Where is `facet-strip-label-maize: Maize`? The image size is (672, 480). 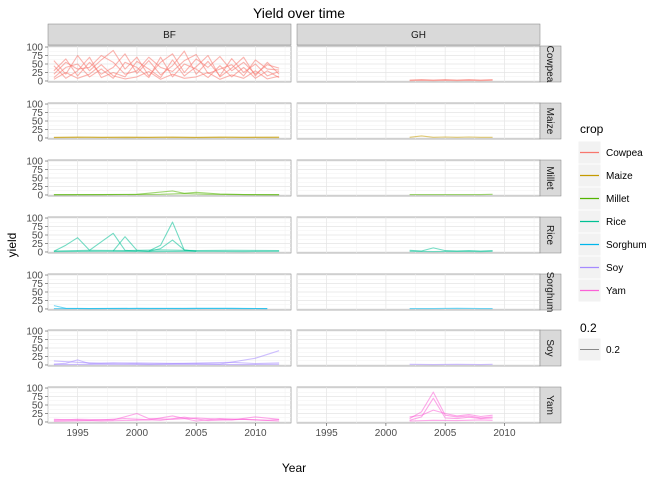 facet-strip-label-maize: Maize is located at coordinates (549, 121).